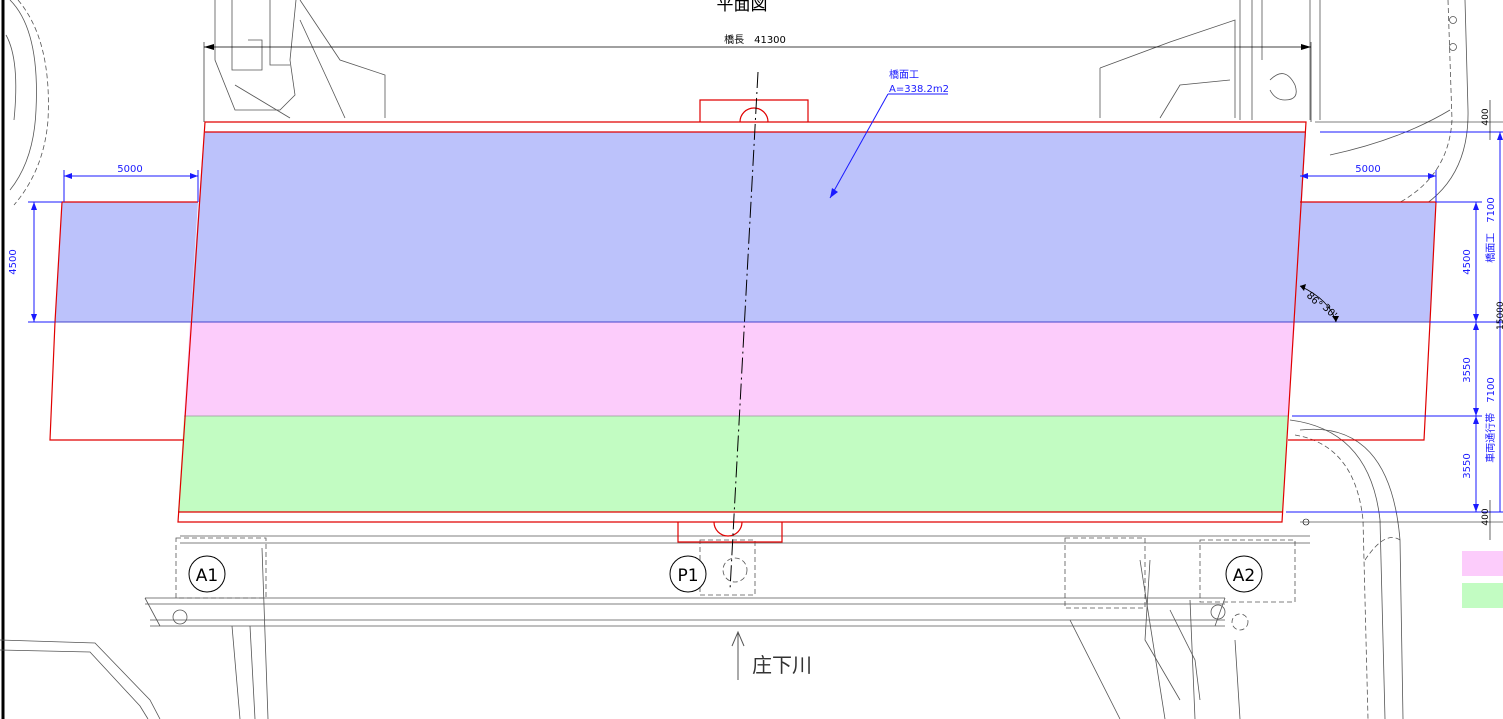 The width and height of the screenshot is (1503, 719). I want to click on support-a1-label: A1, so click(207, 576).